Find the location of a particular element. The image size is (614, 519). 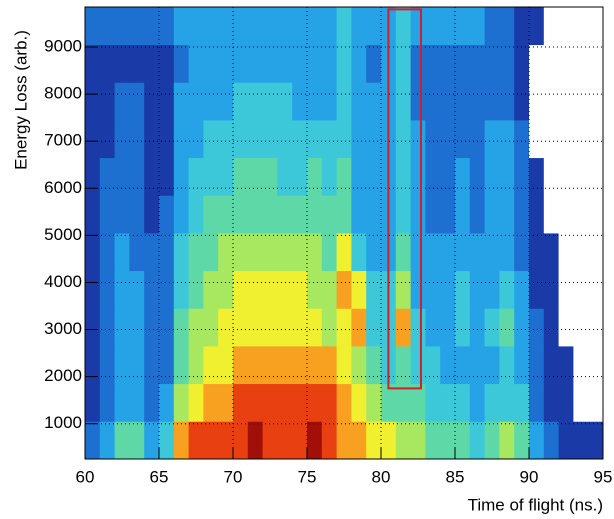

x-tick-label: 85 is located at coordinates (455, 476).